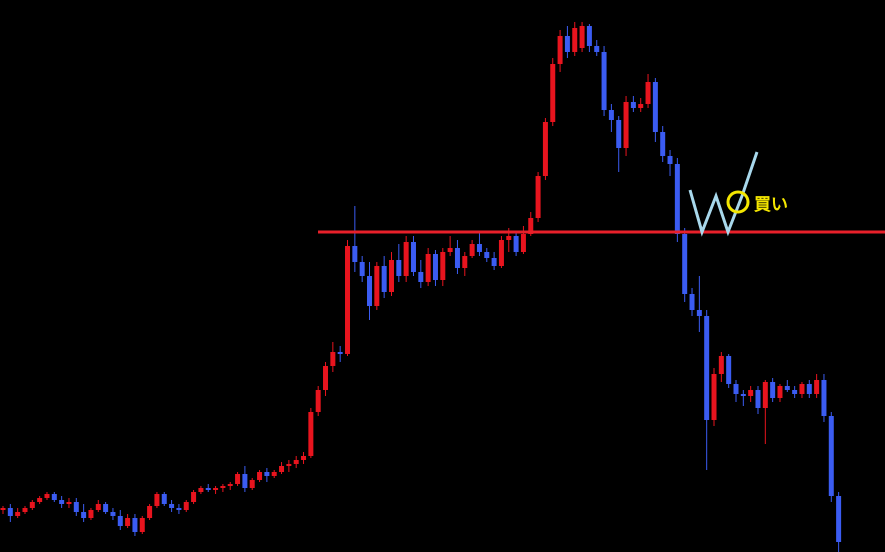  What do you see at coordinates (771, 205) in the screenshot?
I see `annotation: 買い` at bounding box center [771, 205].